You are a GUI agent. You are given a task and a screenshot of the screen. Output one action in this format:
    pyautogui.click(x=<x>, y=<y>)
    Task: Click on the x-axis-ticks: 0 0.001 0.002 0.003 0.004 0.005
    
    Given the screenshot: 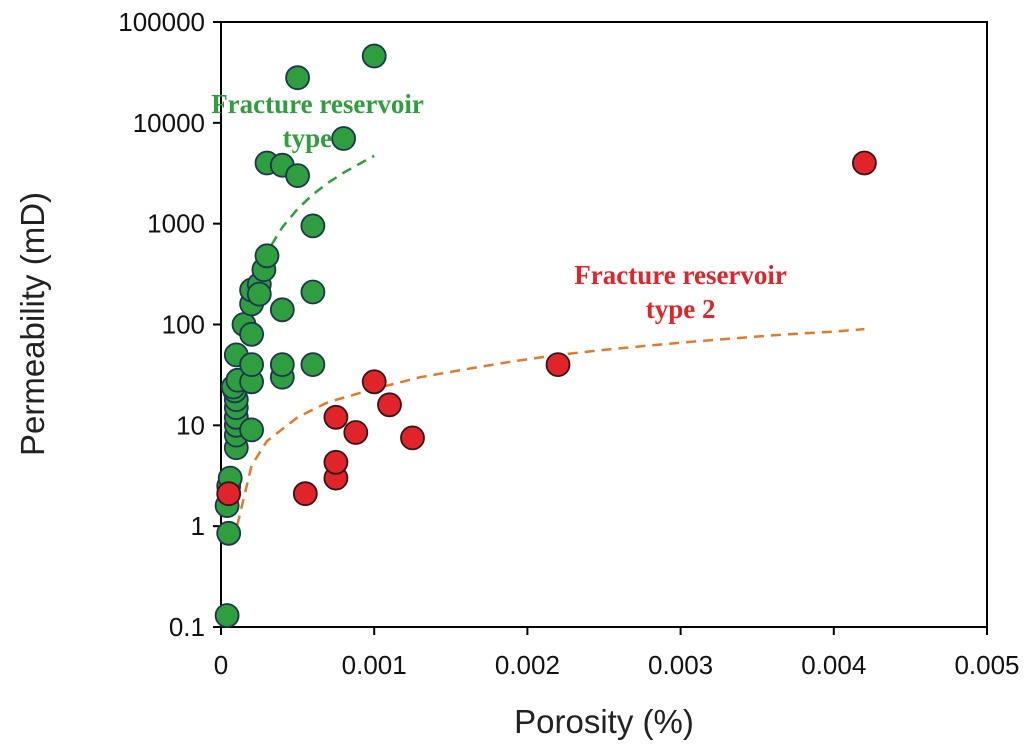 What is the action you would take?
    pyautogui.click(x=617, y=653)
    